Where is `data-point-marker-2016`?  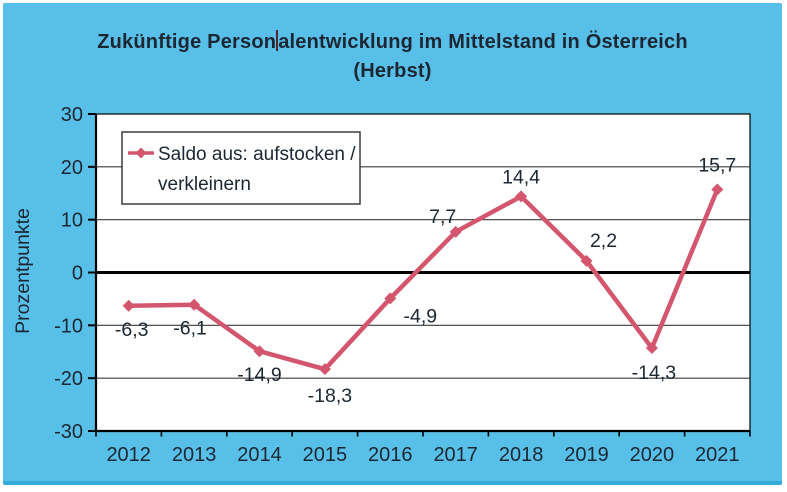
data-point-marker-2016 is located at coordinates (390, 298).